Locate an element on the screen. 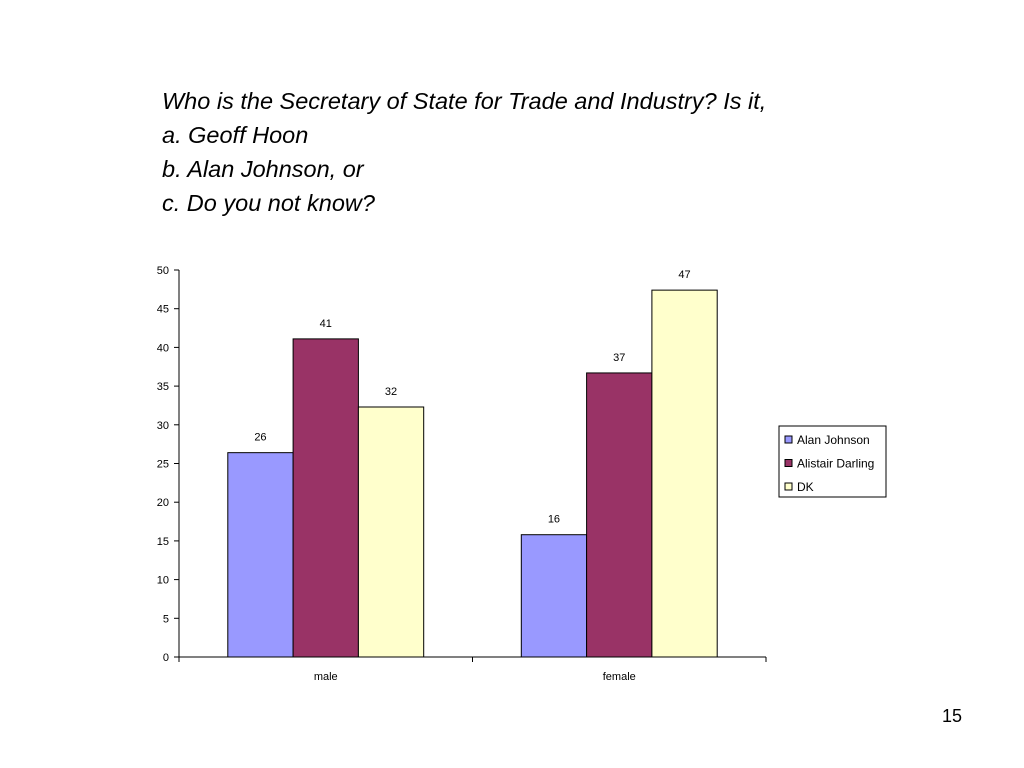  data-label: 32 is located at coordinates (391, 392).